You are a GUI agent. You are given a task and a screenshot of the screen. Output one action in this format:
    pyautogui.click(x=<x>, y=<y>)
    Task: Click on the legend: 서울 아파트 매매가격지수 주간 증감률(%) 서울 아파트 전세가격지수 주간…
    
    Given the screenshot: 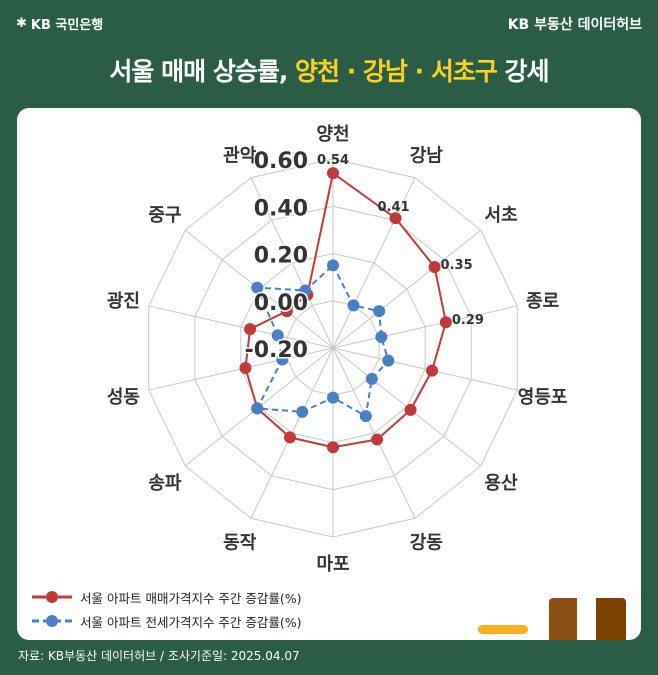 What is the action you would take?
    pyautogui.click(x=166, y=609)
    